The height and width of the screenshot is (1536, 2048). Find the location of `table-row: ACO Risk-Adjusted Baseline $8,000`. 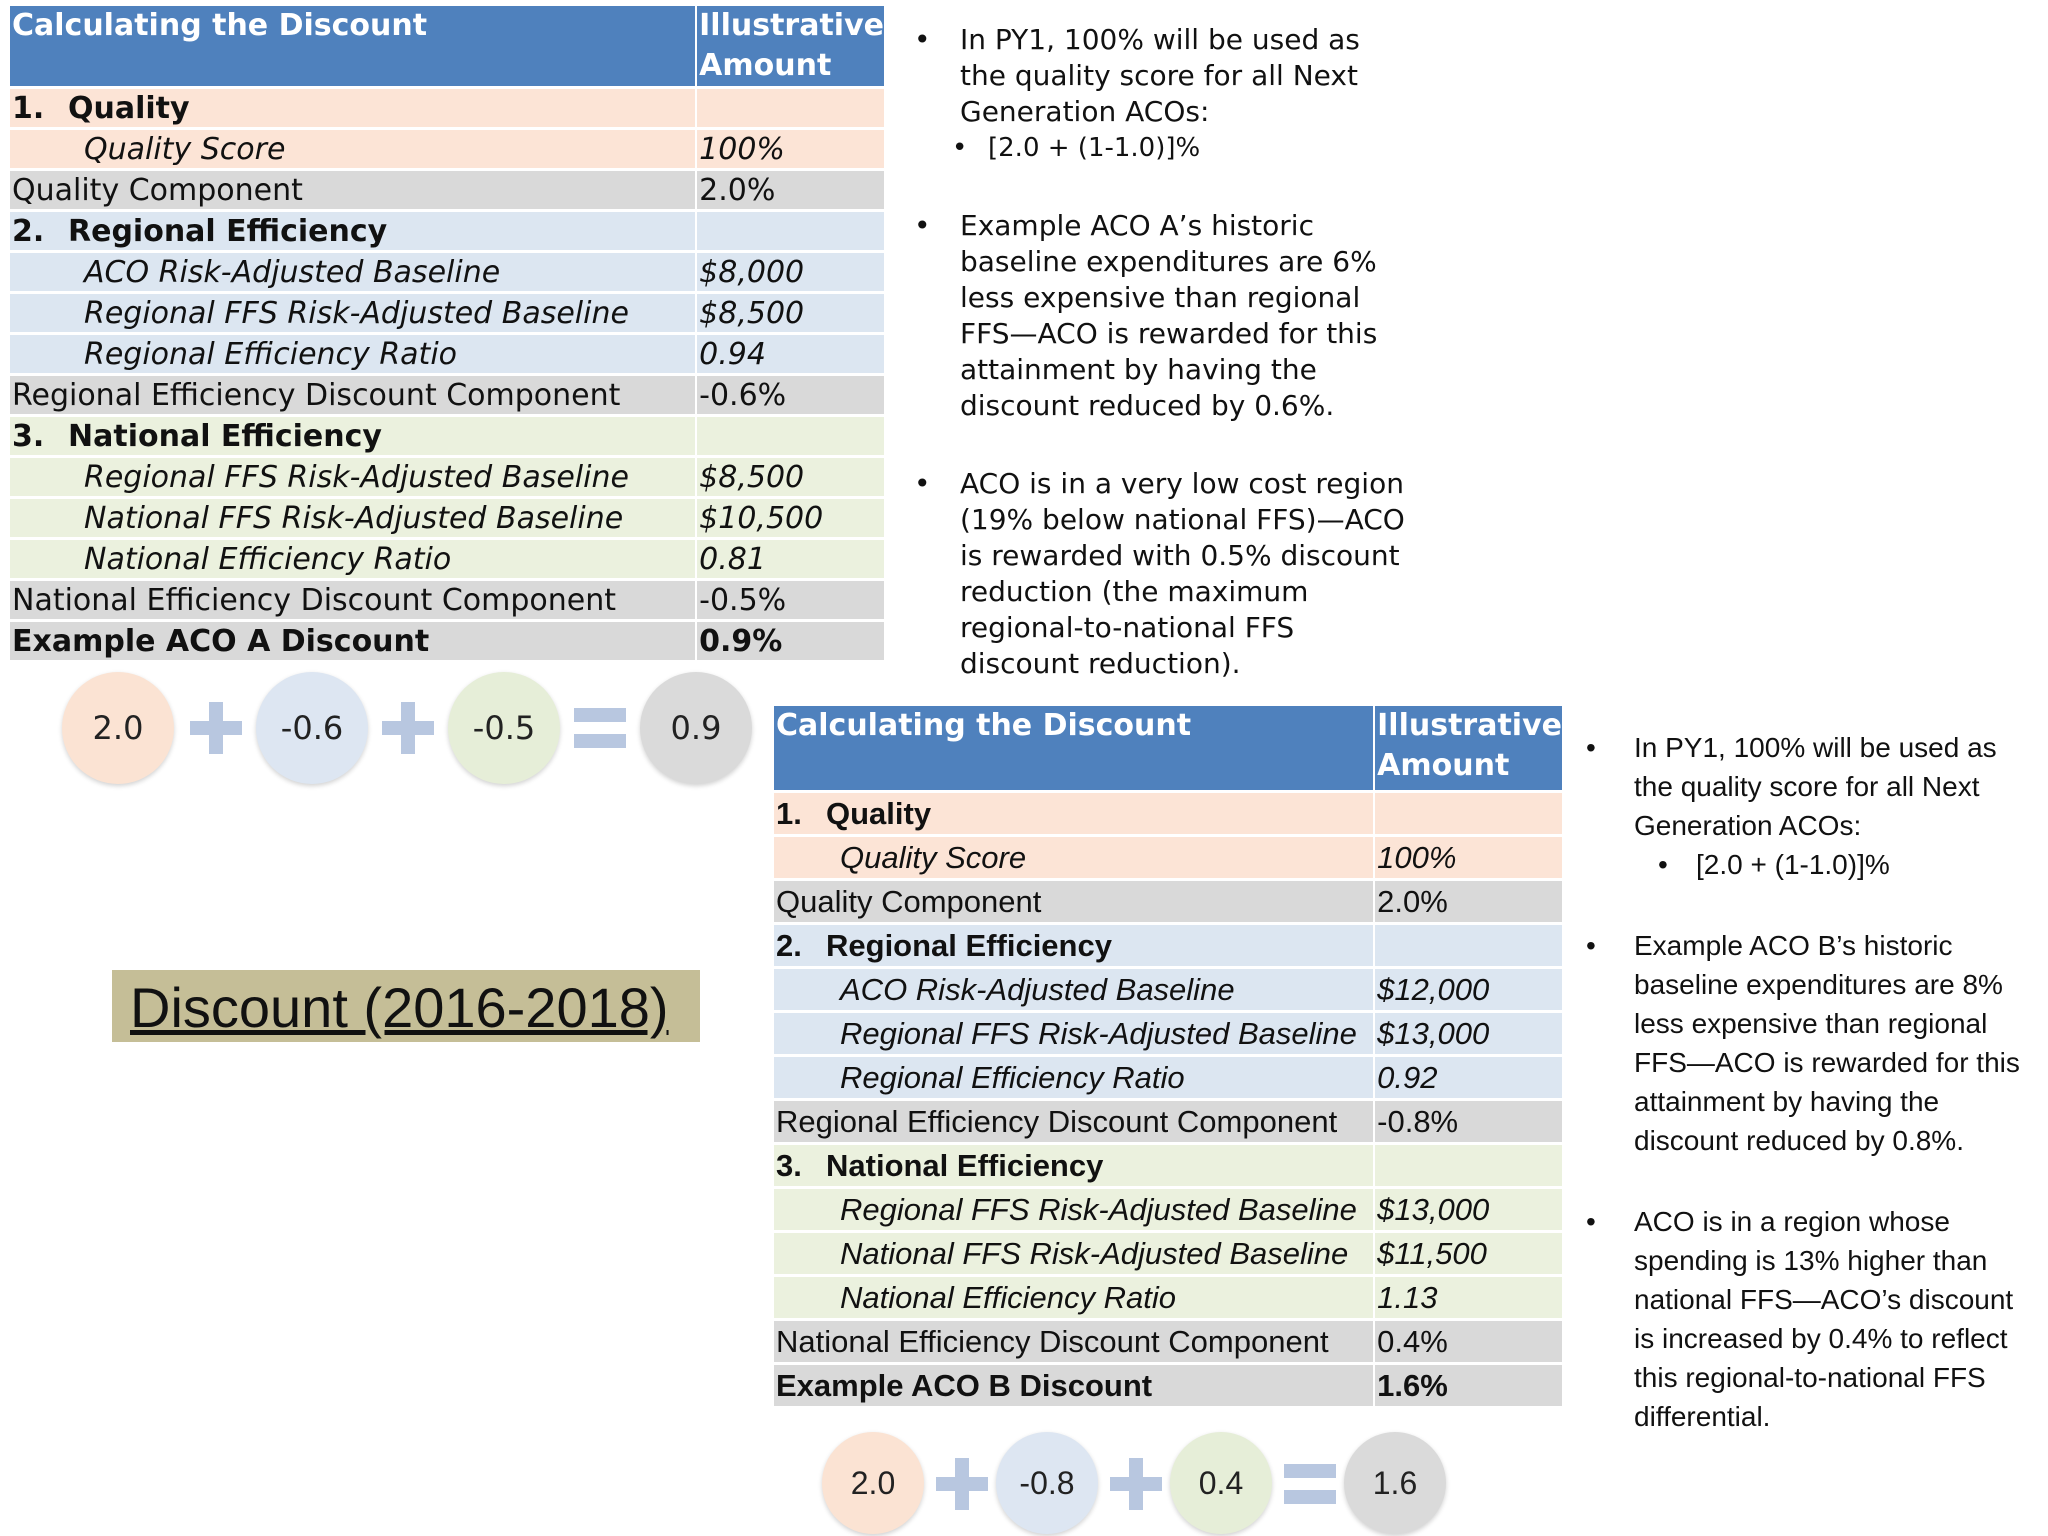

table-row: ACO Risk-Adjusted Baseline $8,000 is located at coordinates (447, 272).